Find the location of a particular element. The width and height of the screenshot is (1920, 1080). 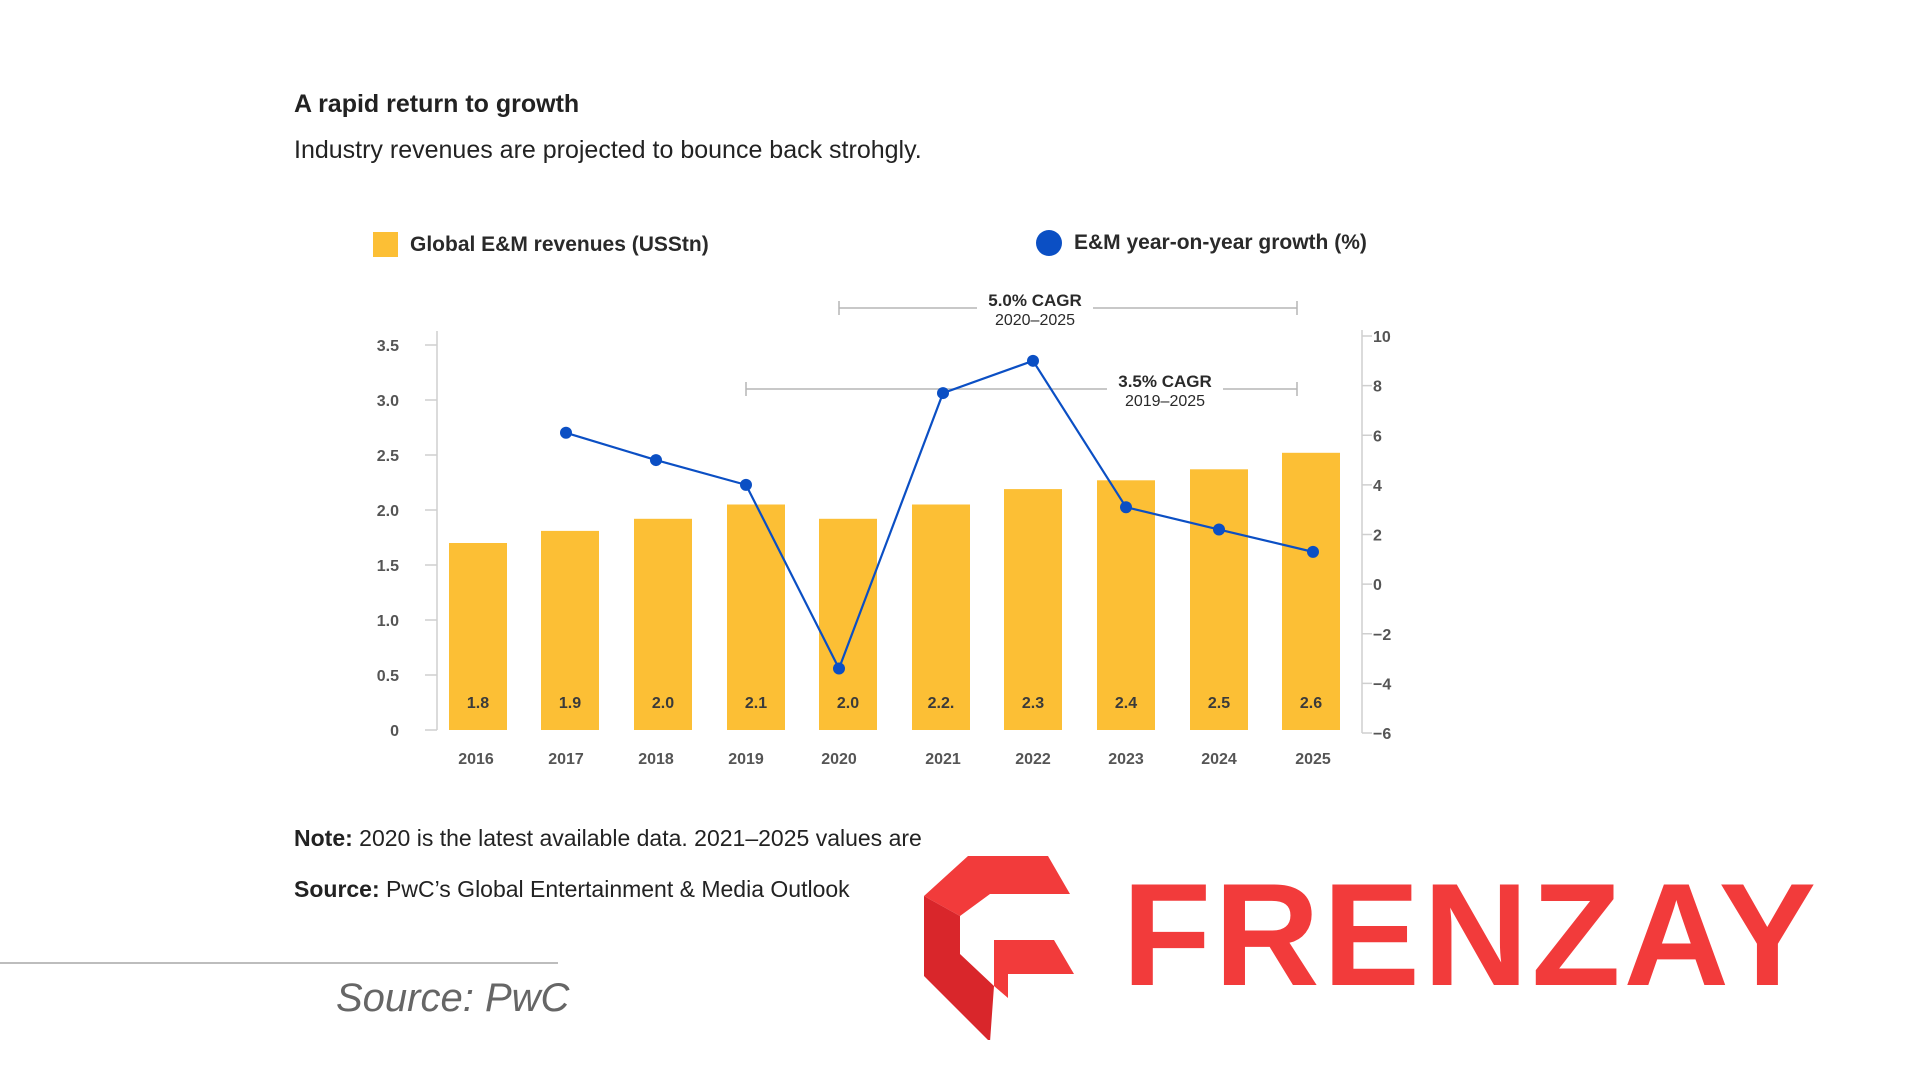

left-axis-tick-label: 3.5 is located at coordinates (388, 346).